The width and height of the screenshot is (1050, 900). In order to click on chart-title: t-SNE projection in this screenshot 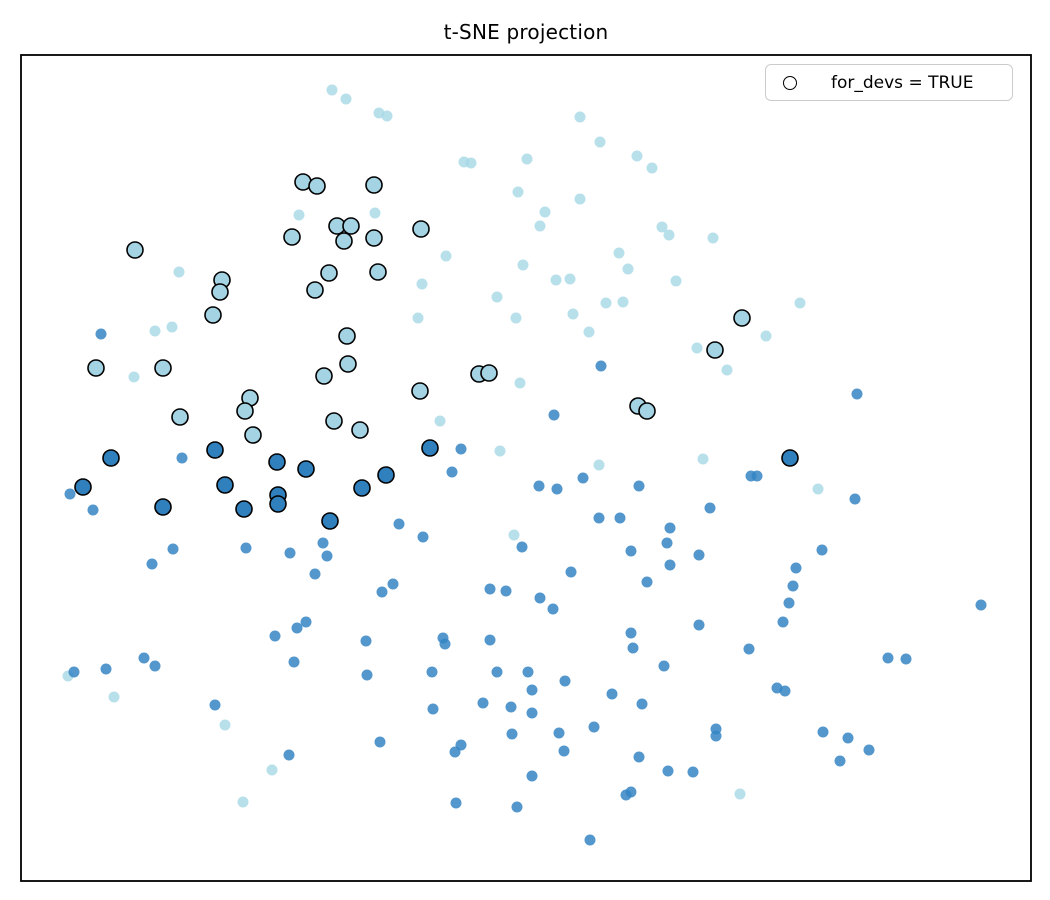, I will do `click(526, 32)`.